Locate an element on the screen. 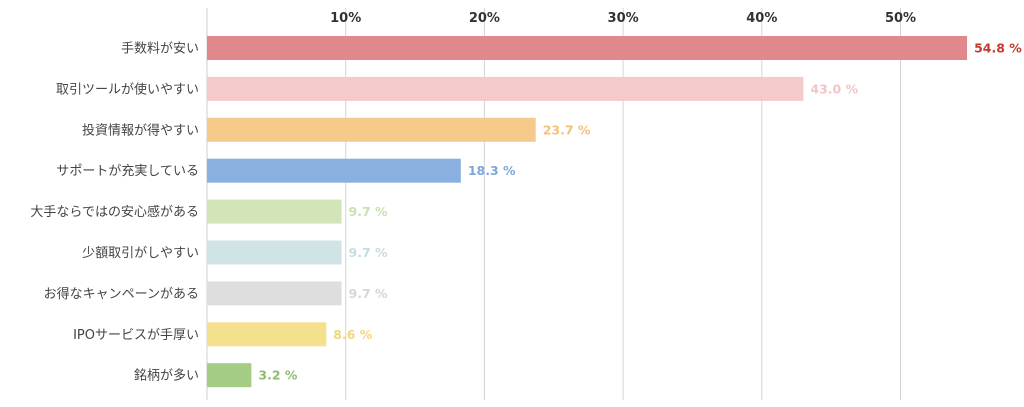 The height and width of the screenshot is (407, 1024). value-label: 8.6 % is located at coordinates (352, 334).